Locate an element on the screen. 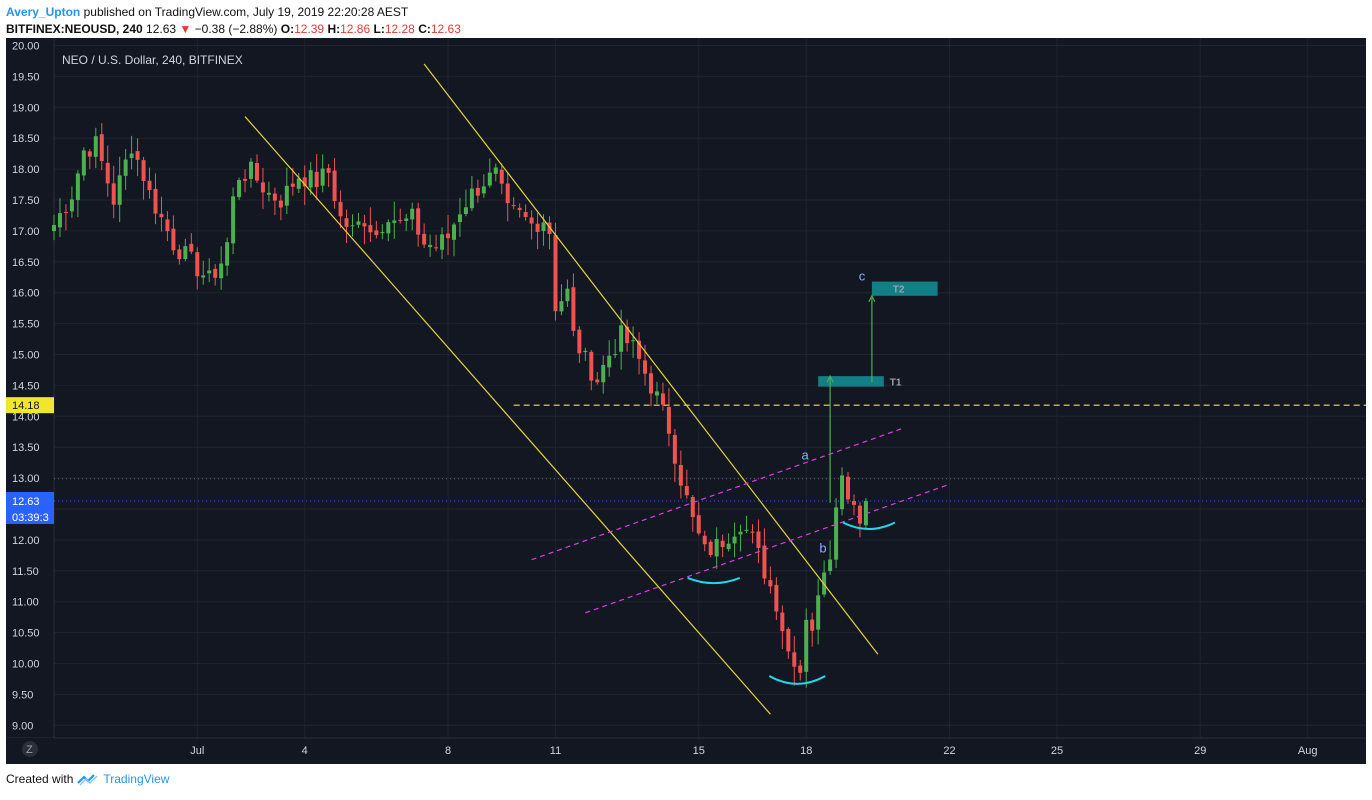 The height and width of the screenshot is (800, 1372). target-label-t1: T1 is located at coordinates (896, 382).